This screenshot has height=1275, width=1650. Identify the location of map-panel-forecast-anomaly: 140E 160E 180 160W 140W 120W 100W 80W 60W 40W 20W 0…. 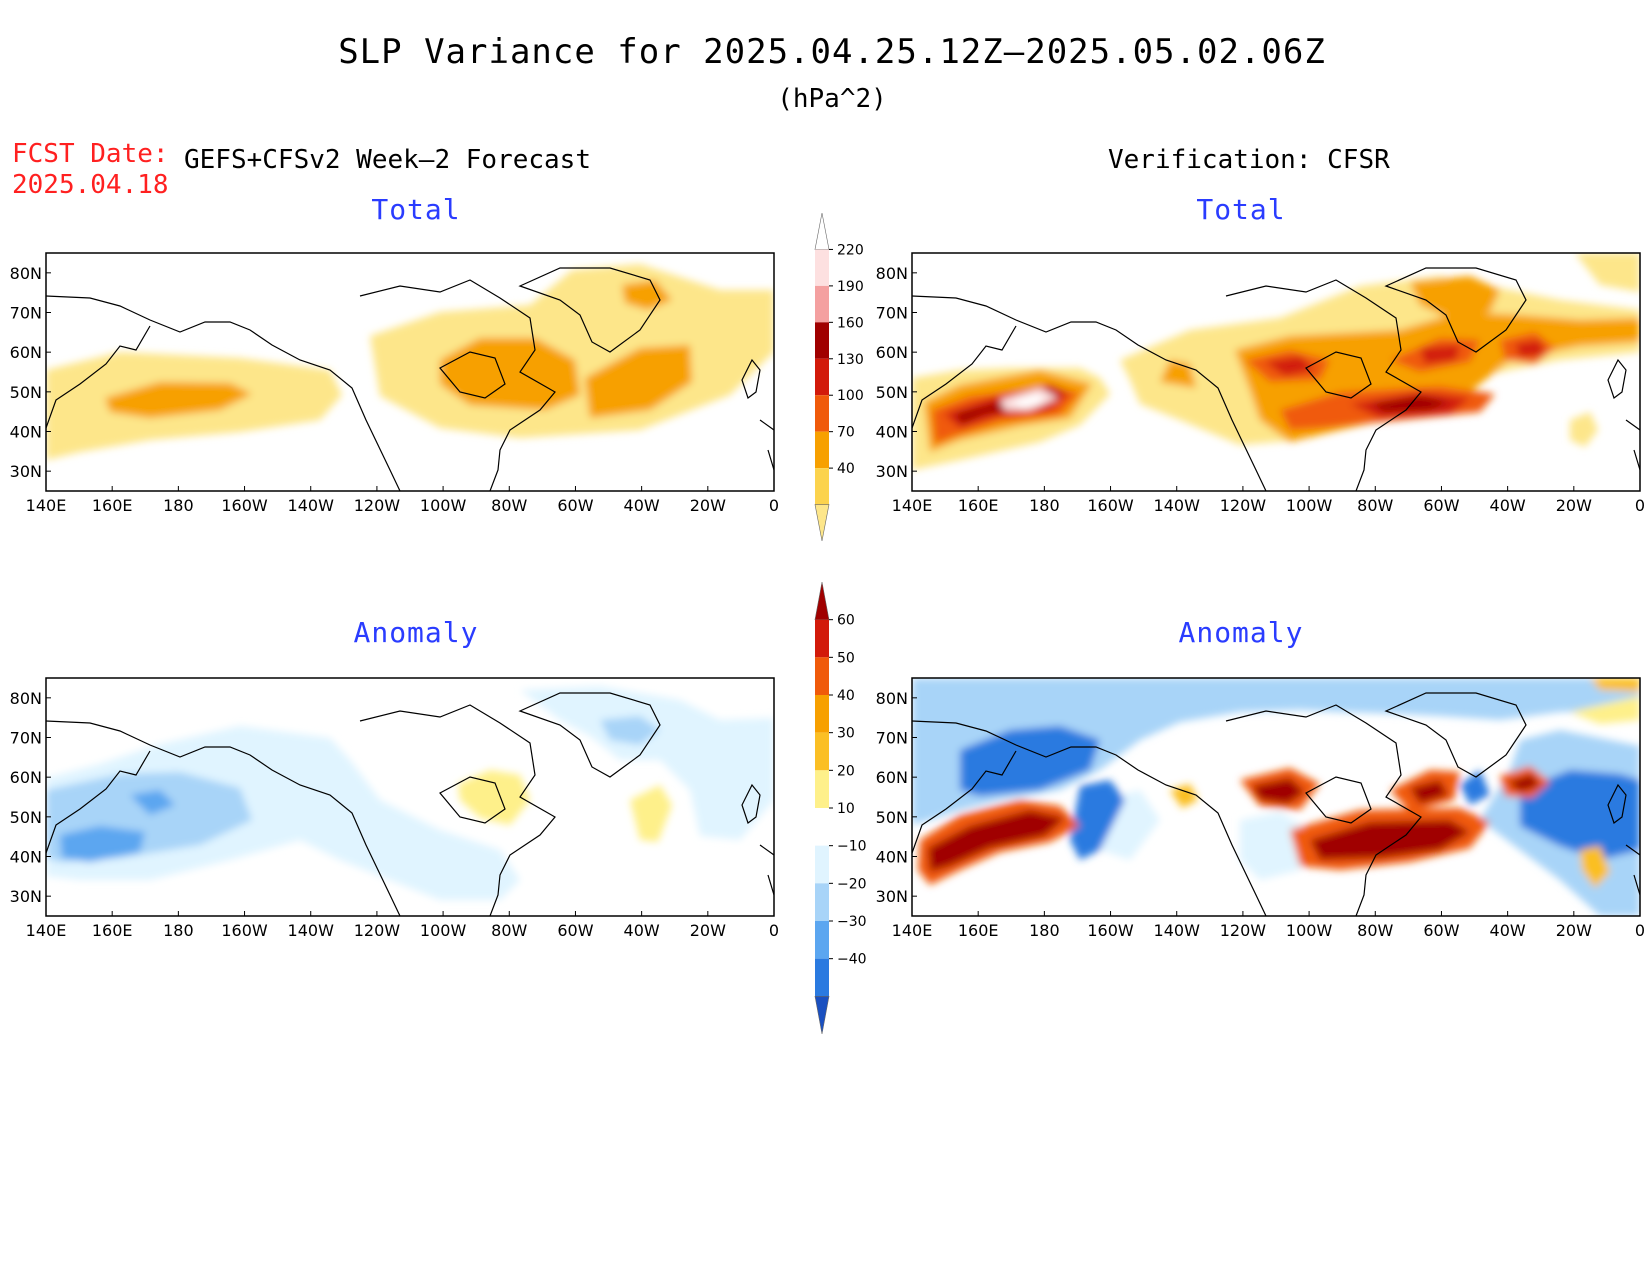
(394, 808).